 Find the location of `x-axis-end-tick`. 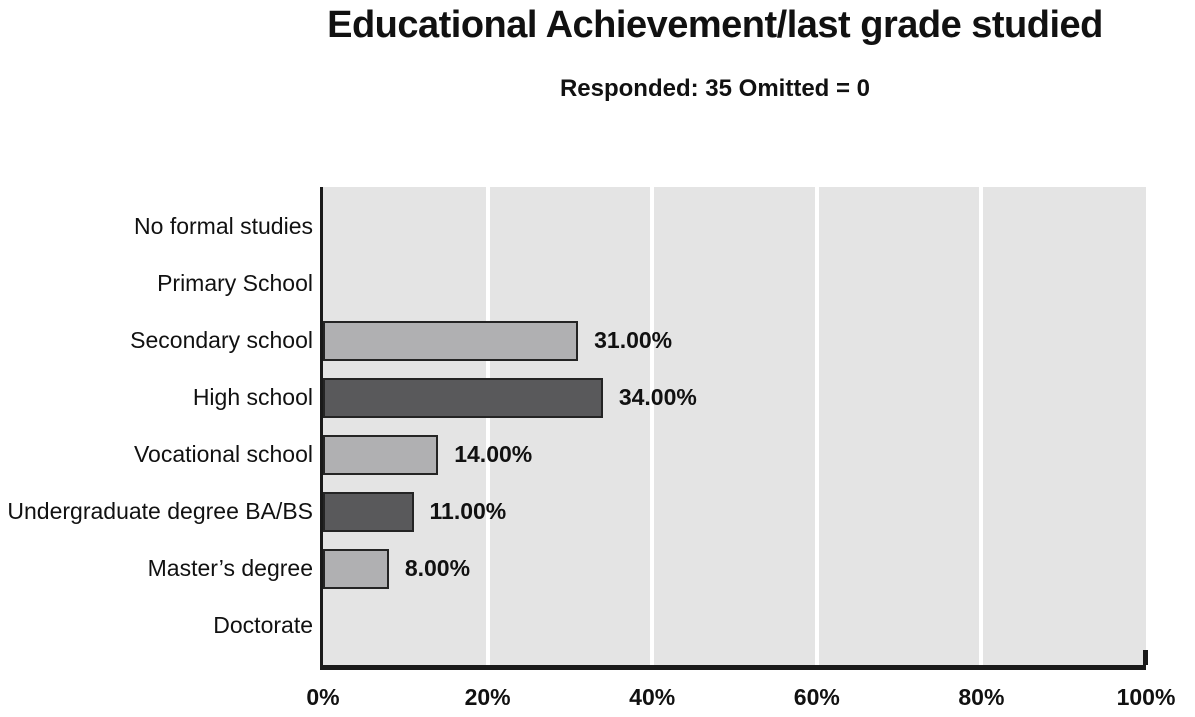

x-axis-end-tick is located at coordinates (1145, 657).